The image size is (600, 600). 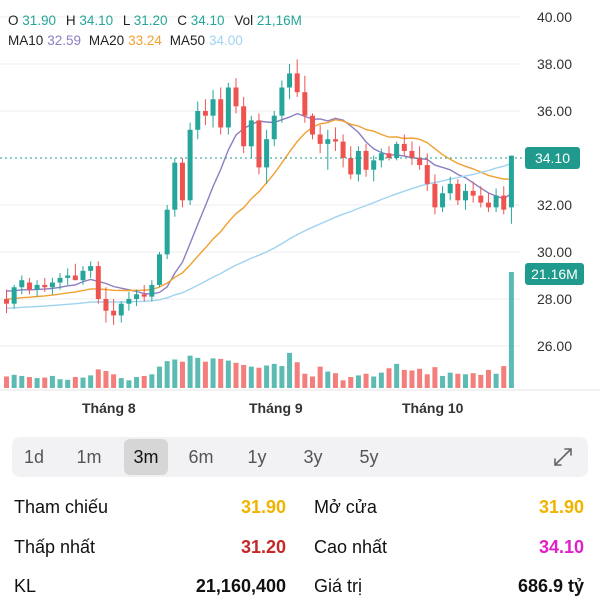 What do you see at coordinates (313, 457) in the screenshot?
I see `tab-3y: 3y` at bounding box center [313, 457].